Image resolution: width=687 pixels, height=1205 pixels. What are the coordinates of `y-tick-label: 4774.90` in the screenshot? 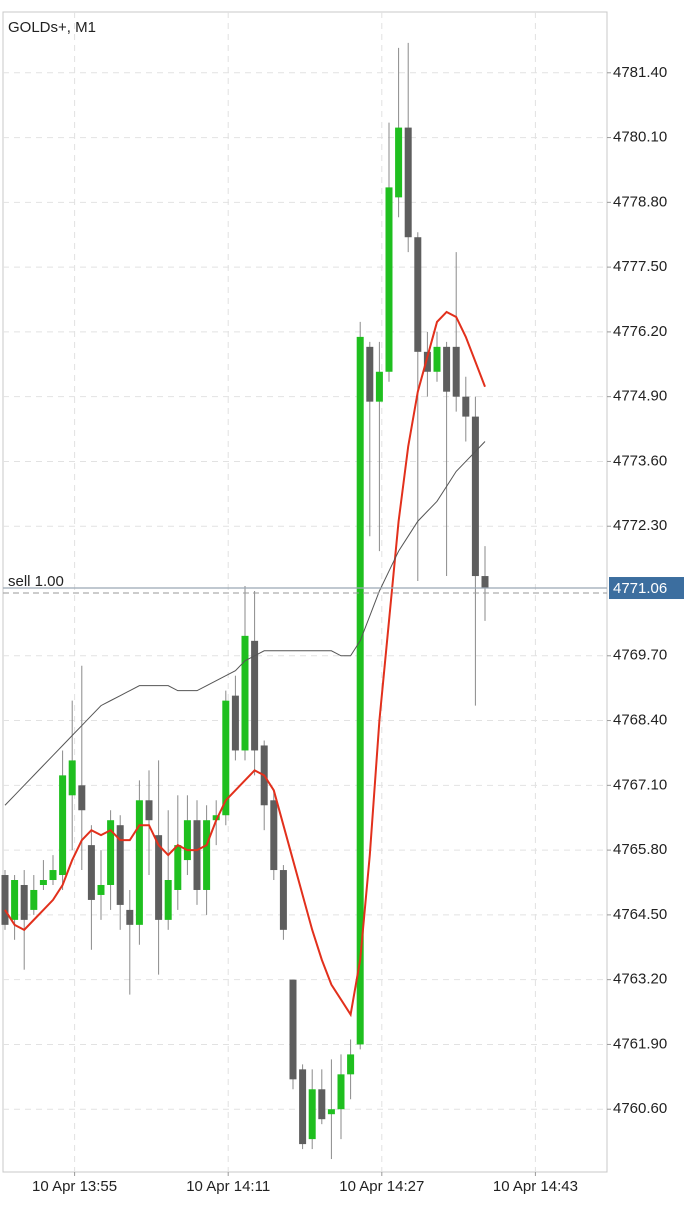 It's located at (640, 396).